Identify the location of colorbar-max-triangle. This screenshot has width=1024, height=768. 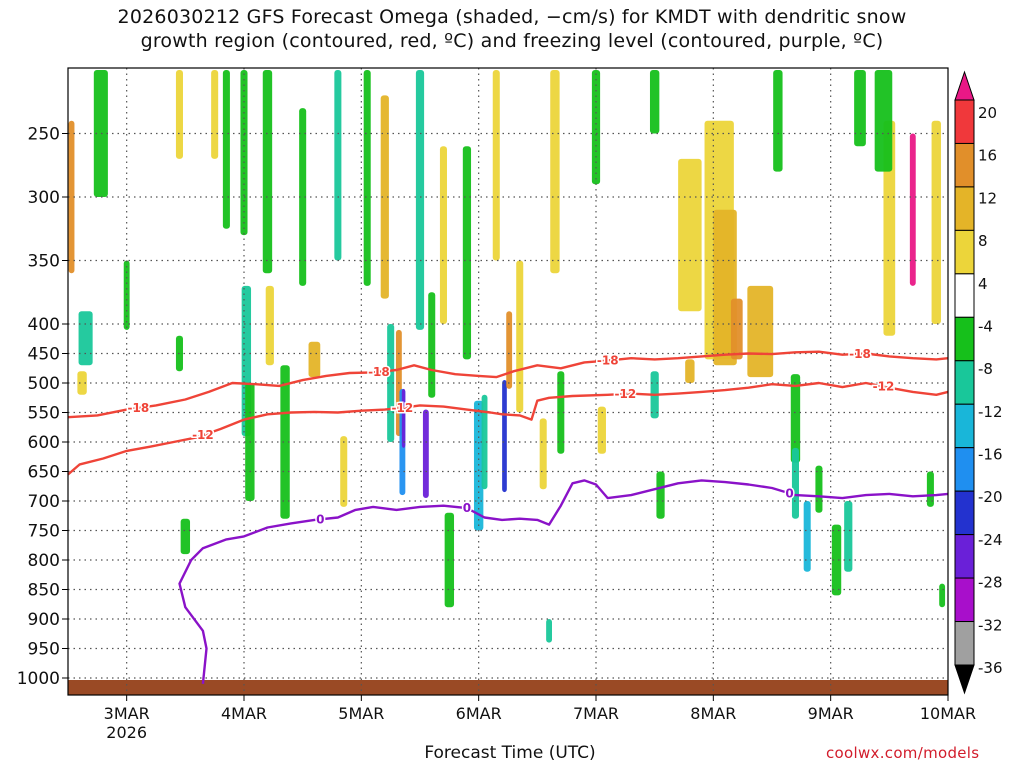
(964, 85).